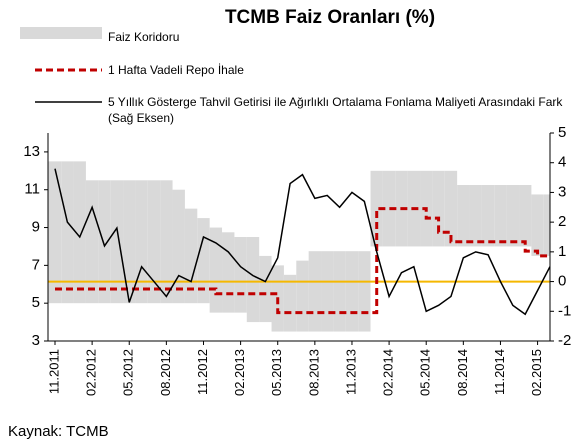  I want to click on x-tick-label: 02.2013, so click(239, 372).